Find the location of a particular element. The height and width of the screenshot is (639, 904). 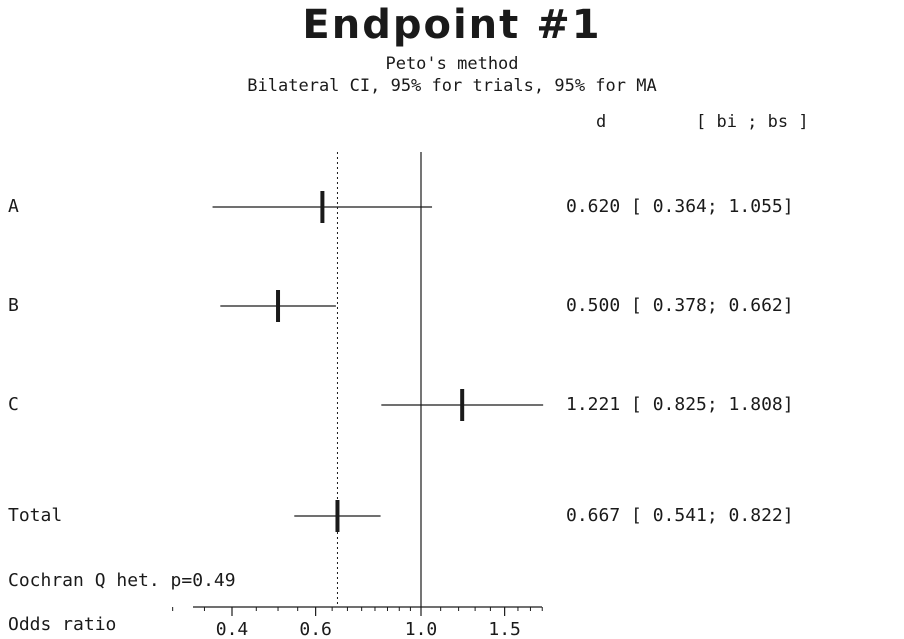

row-label-b: B is located at coordinates (13, 305).